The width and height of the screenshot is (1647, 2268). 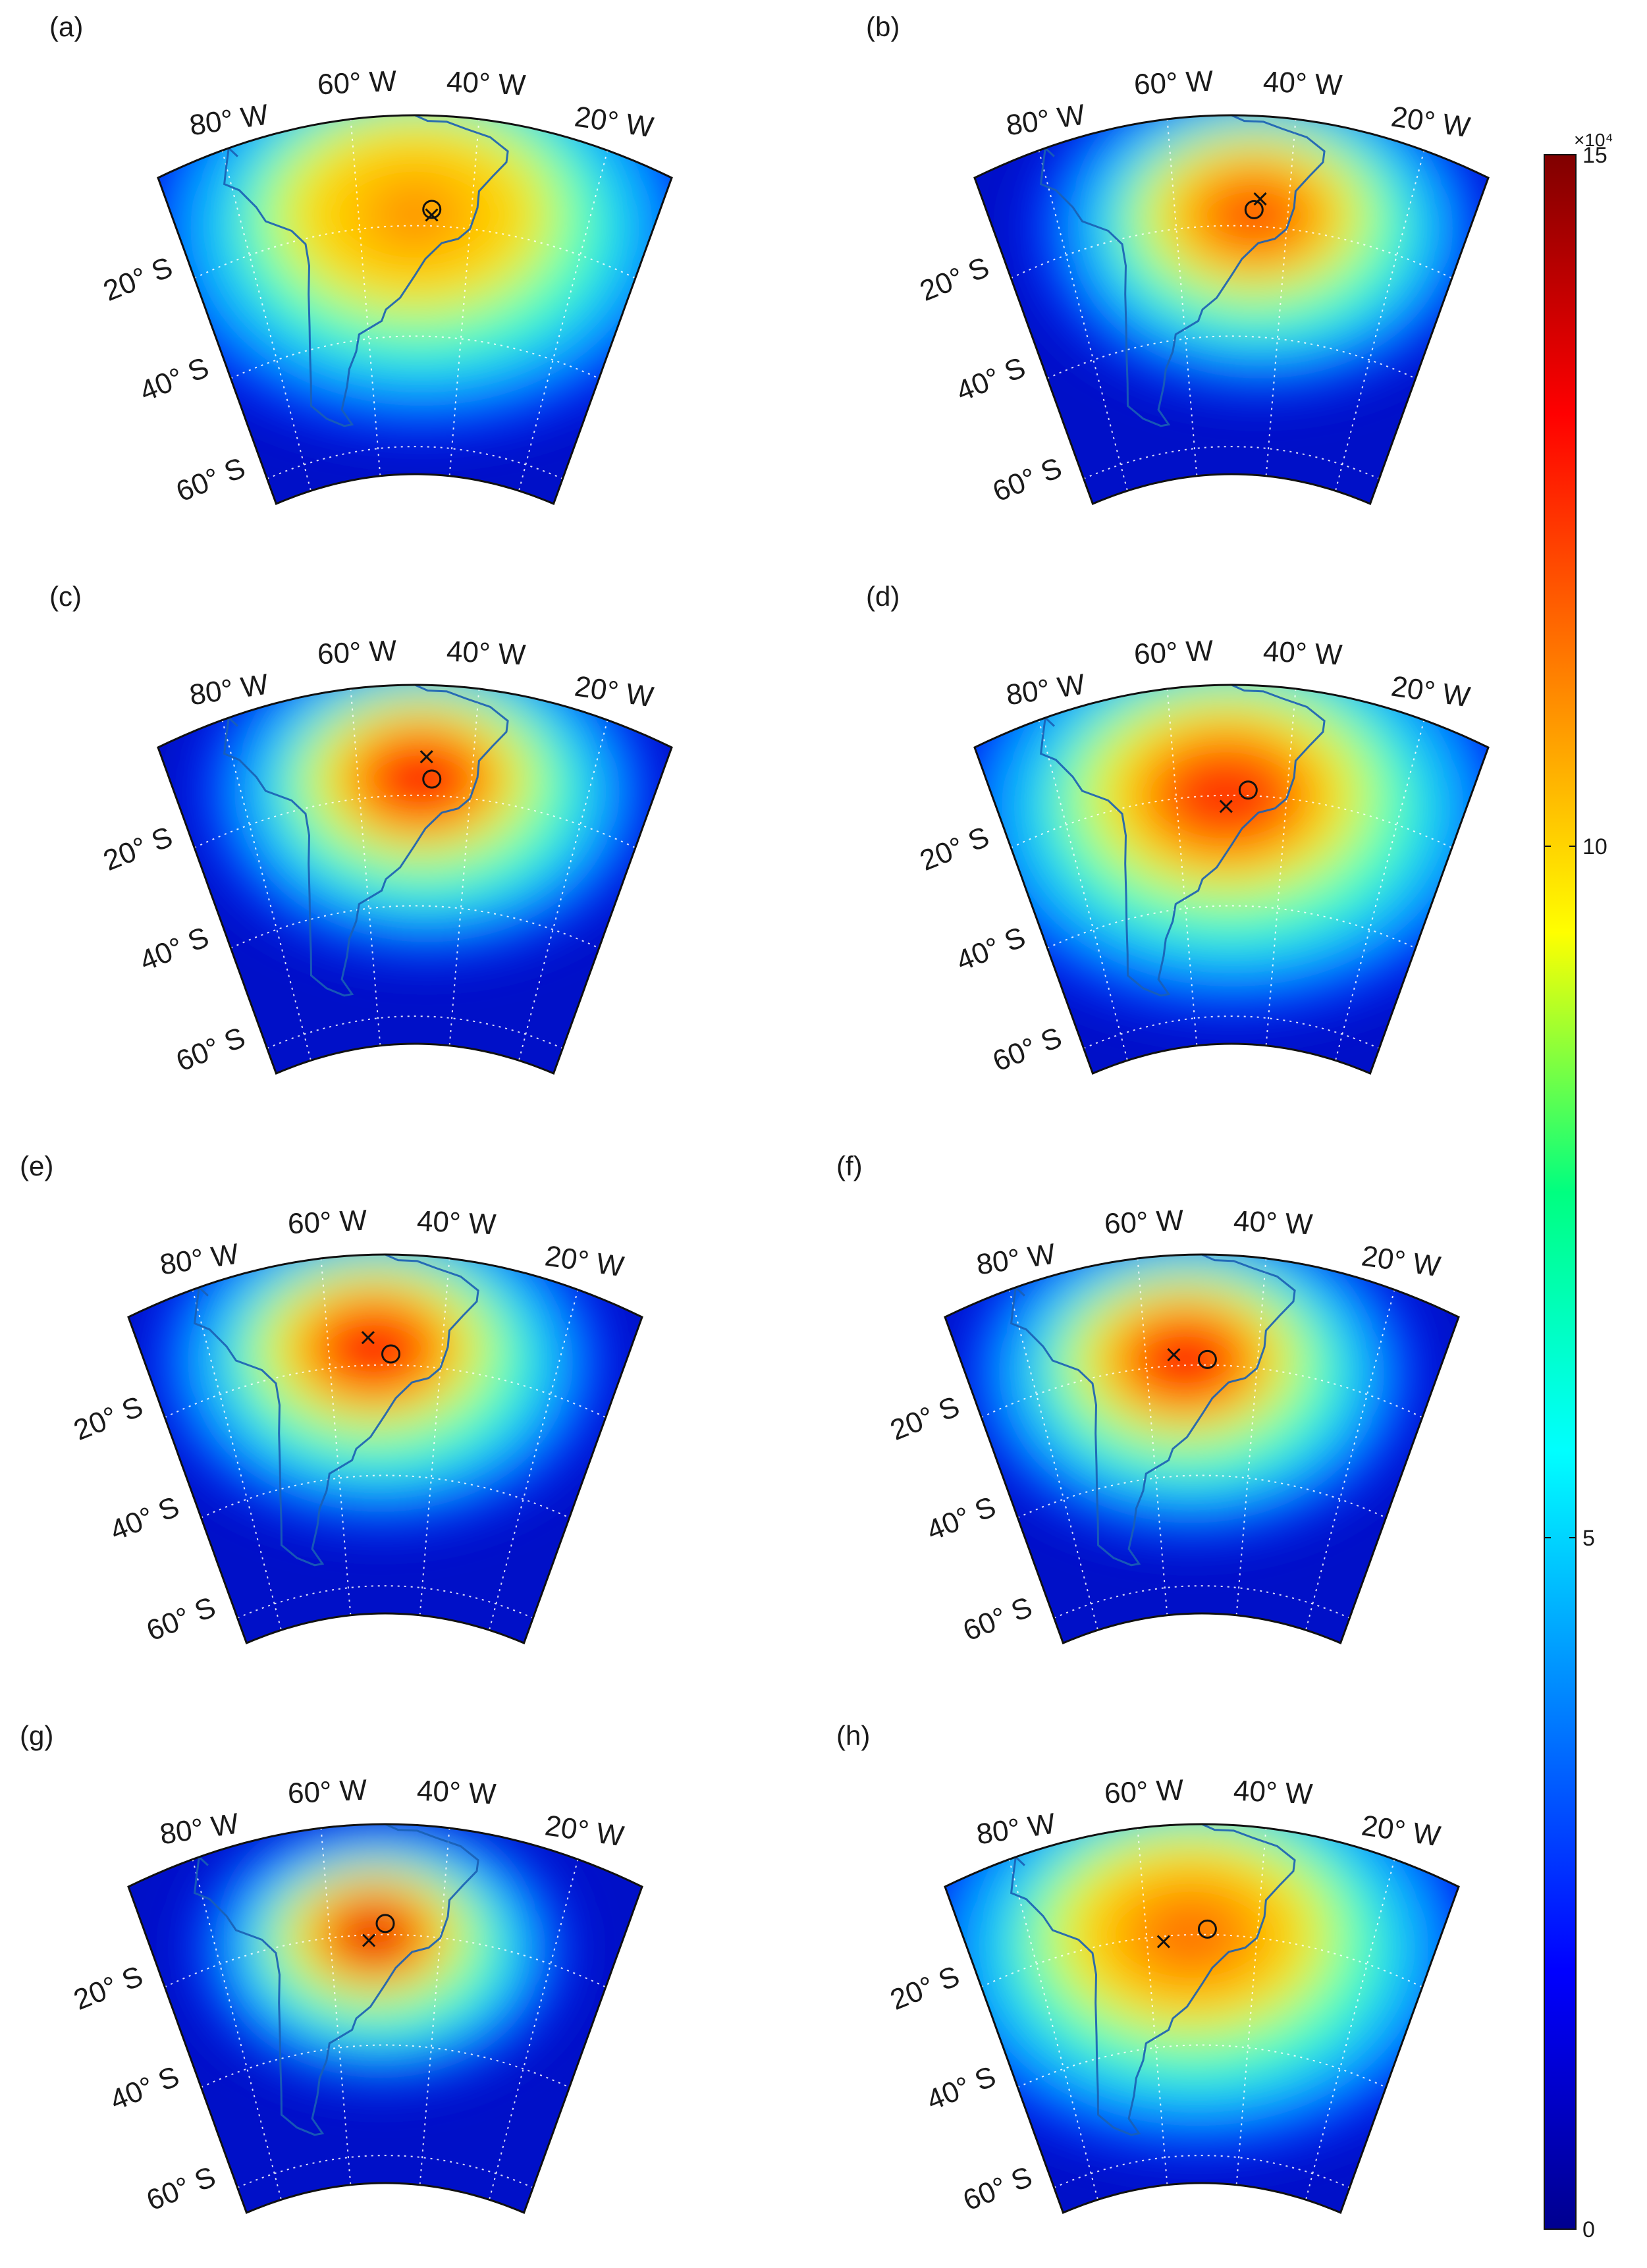 What do you see at coordinates (1594, 156) in the screenshot?
I see `colorbar-tick-label: 15` at bounding box center [1594, 156].